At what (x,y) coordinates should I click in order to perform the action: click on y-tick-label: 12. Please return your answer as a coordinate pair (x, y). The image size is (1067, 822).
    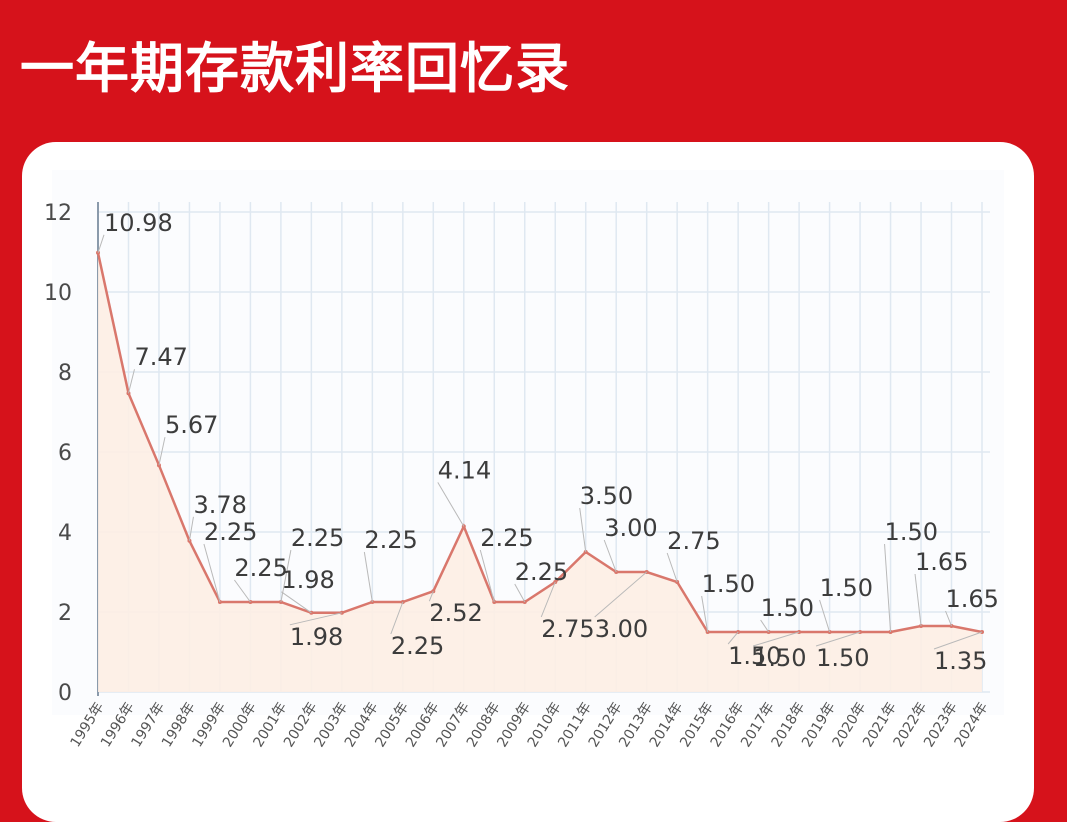
    Looking at the image, I should click on (58, 213).